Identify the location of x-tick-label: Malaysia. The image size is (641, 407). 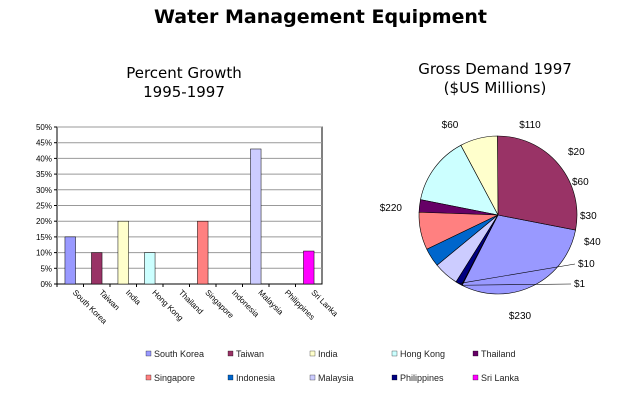
(270, 302).